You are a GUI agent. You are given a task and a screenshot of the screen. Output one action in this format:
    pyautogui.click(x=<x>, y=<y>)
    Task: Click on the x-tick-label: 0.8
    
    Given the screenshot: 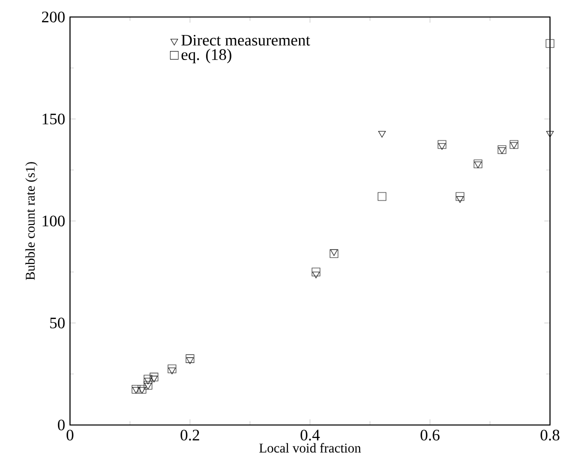 What is the action you would take?
    pyautogui.click(x=550, y=435)
    